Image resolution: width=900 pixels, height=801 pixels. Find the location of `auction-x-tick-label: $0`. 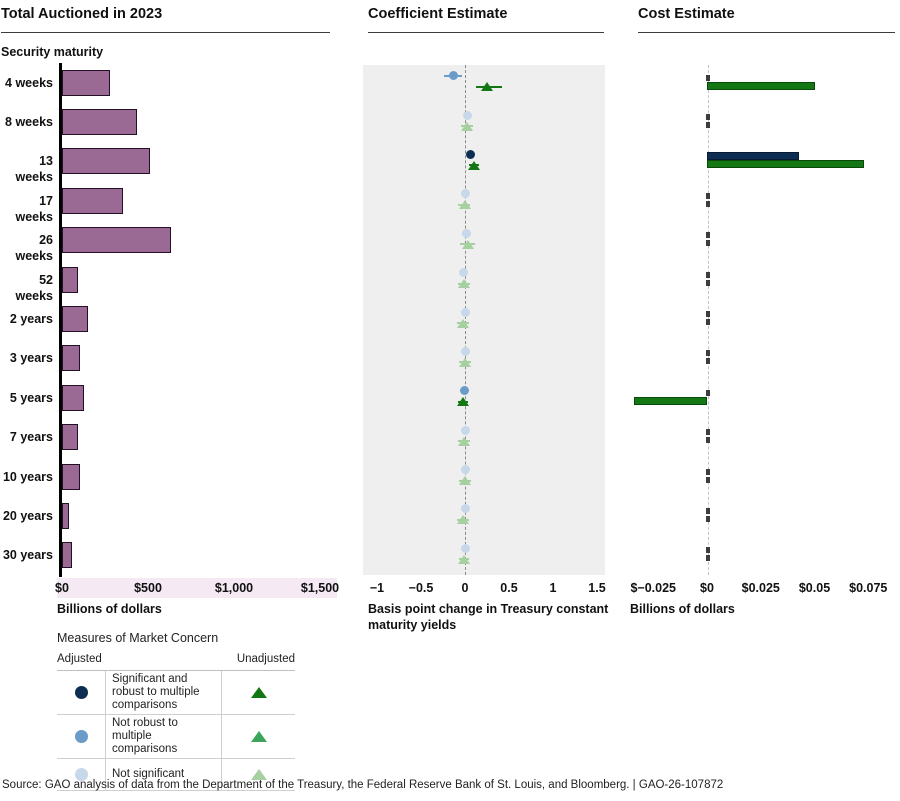

auction-x-tick-label: $0 is located at coordinates (62, 588).